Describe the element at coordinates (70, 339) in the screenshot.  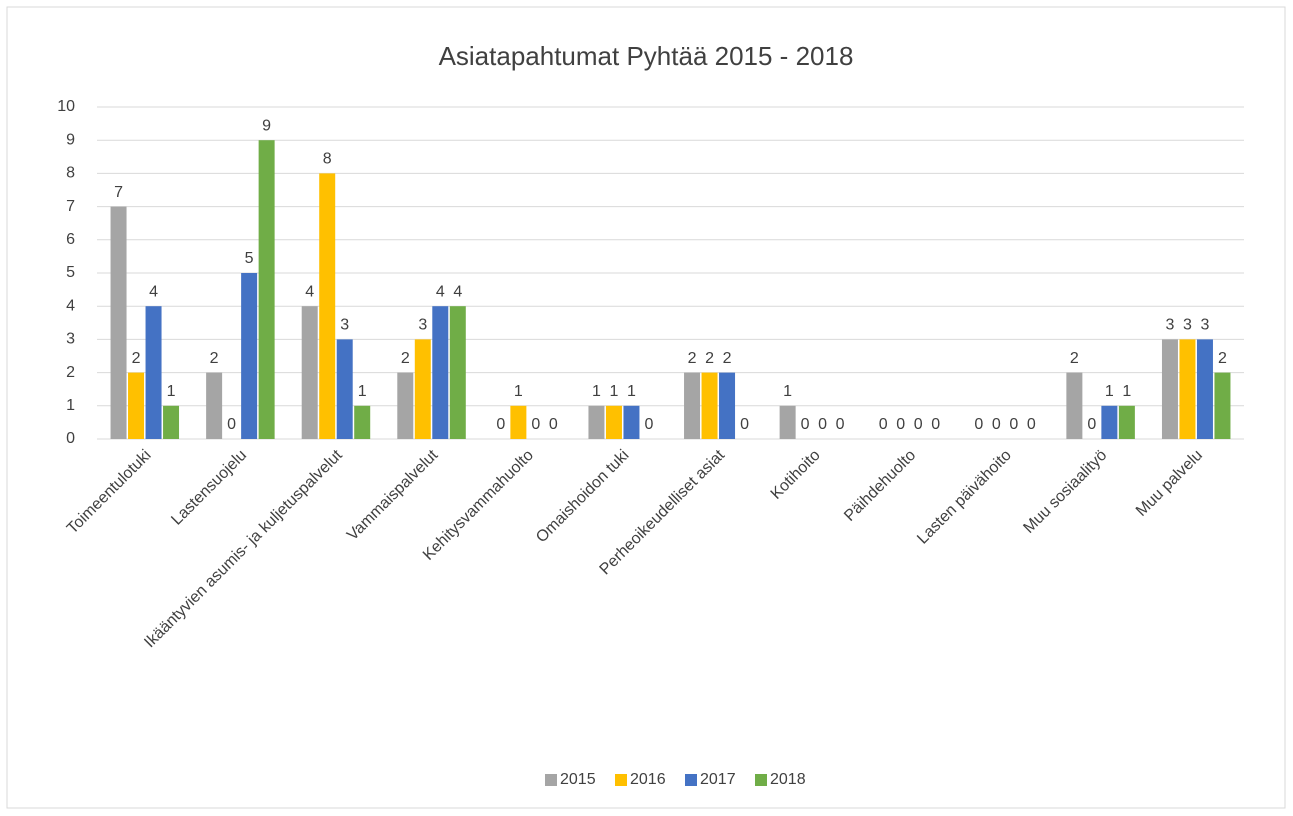
I see `y-tick-label: 3` at that location.